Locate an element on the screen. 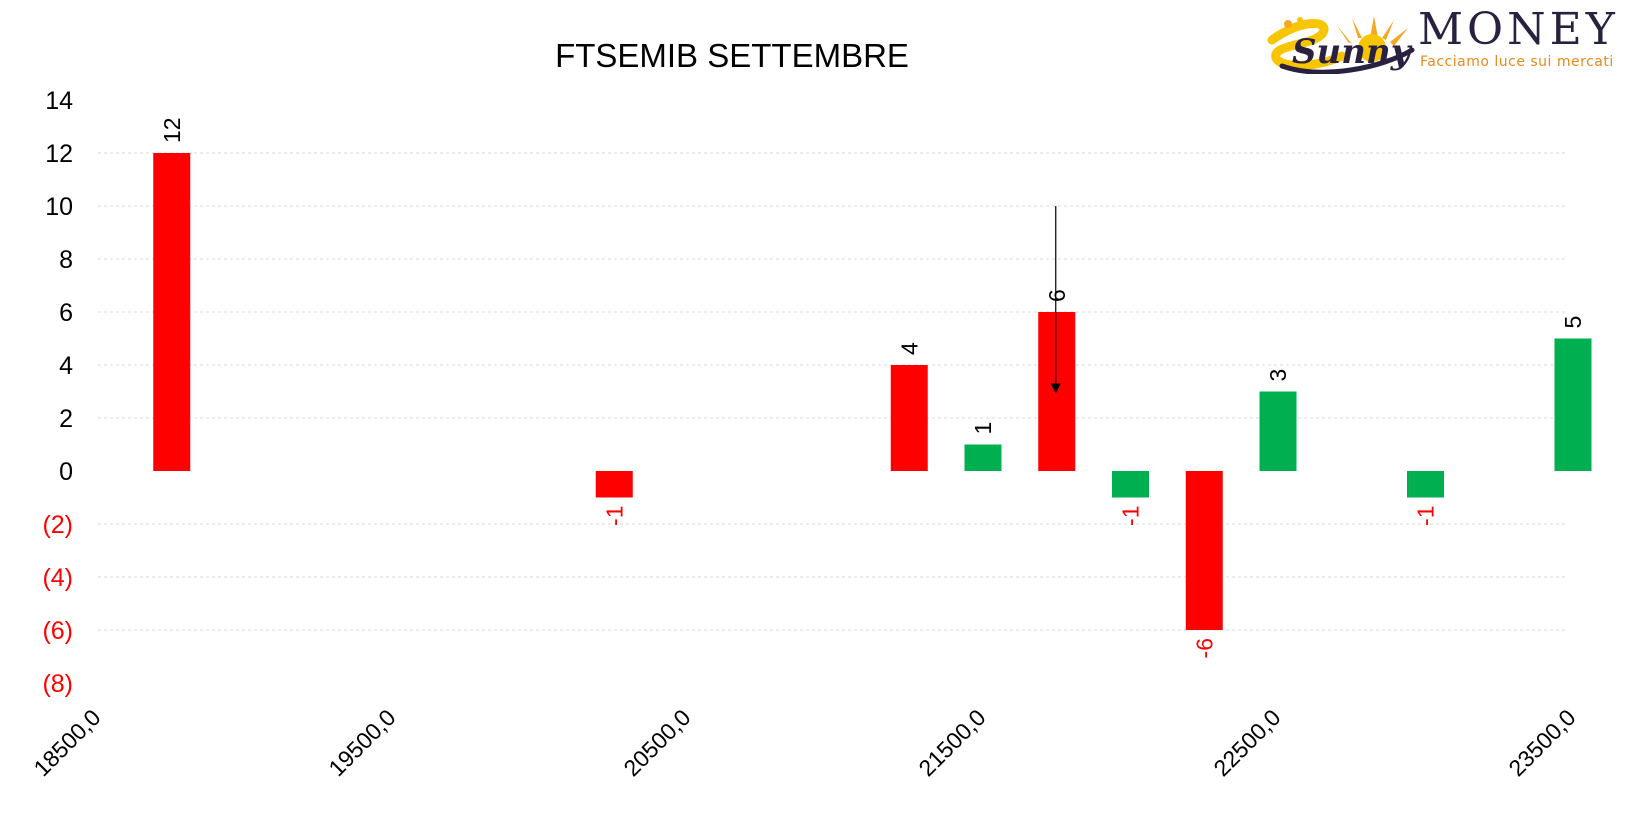 This screenshot has height=840, width=1644. y-tick-label: 6 is located at coordinates (66, 313).